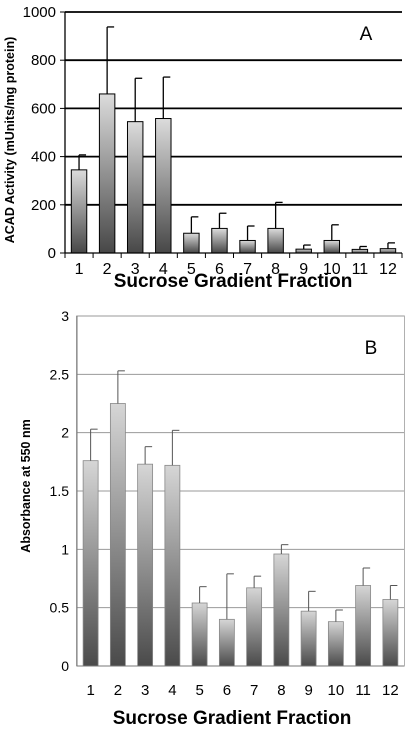 This screenshot has width=410, height=730. Describe the element at coordinates (43, 60) in the screenshot. I see `y-tick-label: 800` at that location.